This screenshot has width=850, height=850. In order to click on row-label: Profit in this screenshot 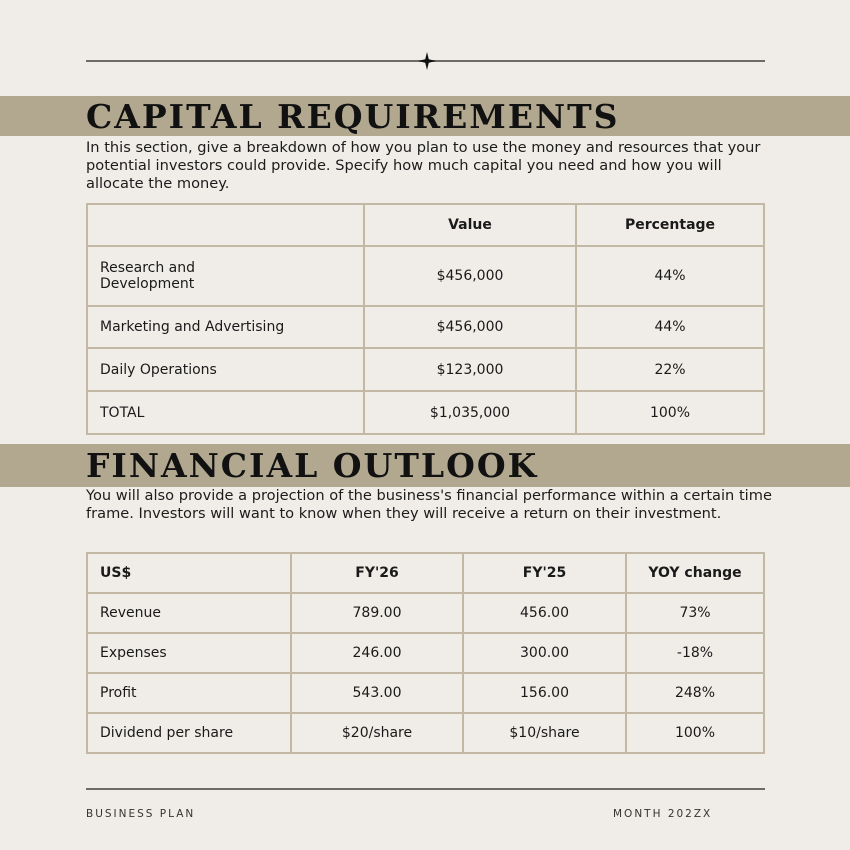, I will do `click(189, 693)`.